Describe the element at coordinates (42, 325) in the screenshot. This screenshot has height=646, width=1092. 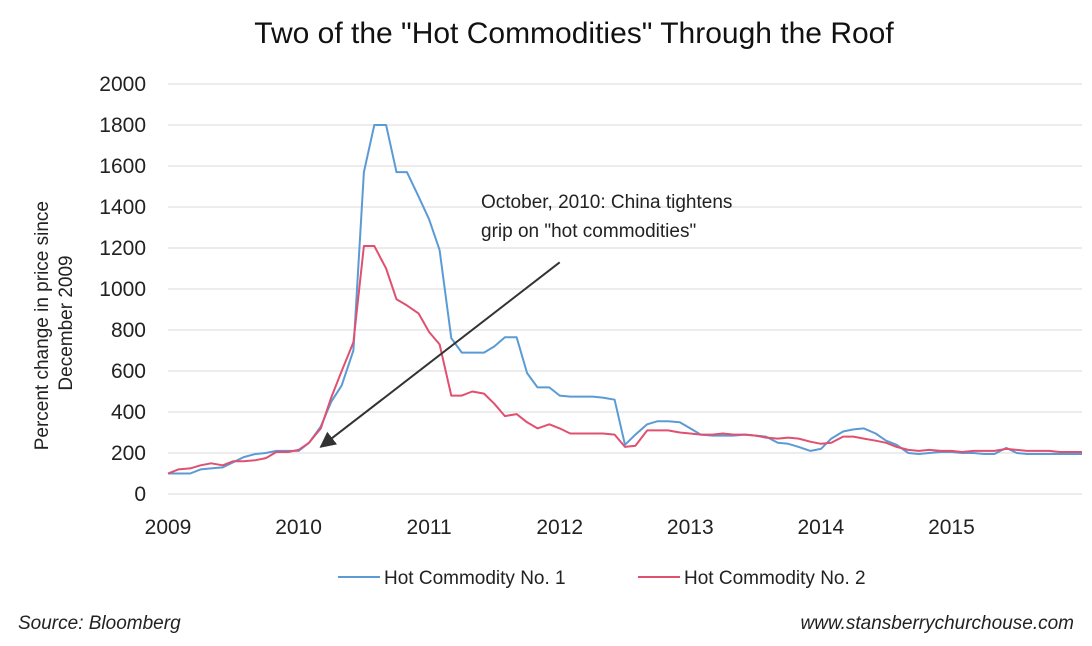
I see `y-axis-label-line-1: Percent change in price since` at that location.